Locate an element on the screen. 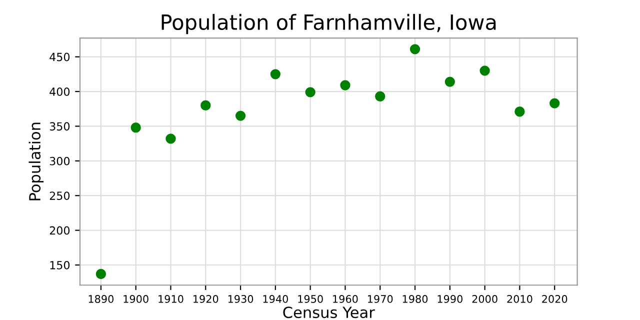 The image size is (640, 320). y-tick-label: 400 is located at coordinates (60, 91).